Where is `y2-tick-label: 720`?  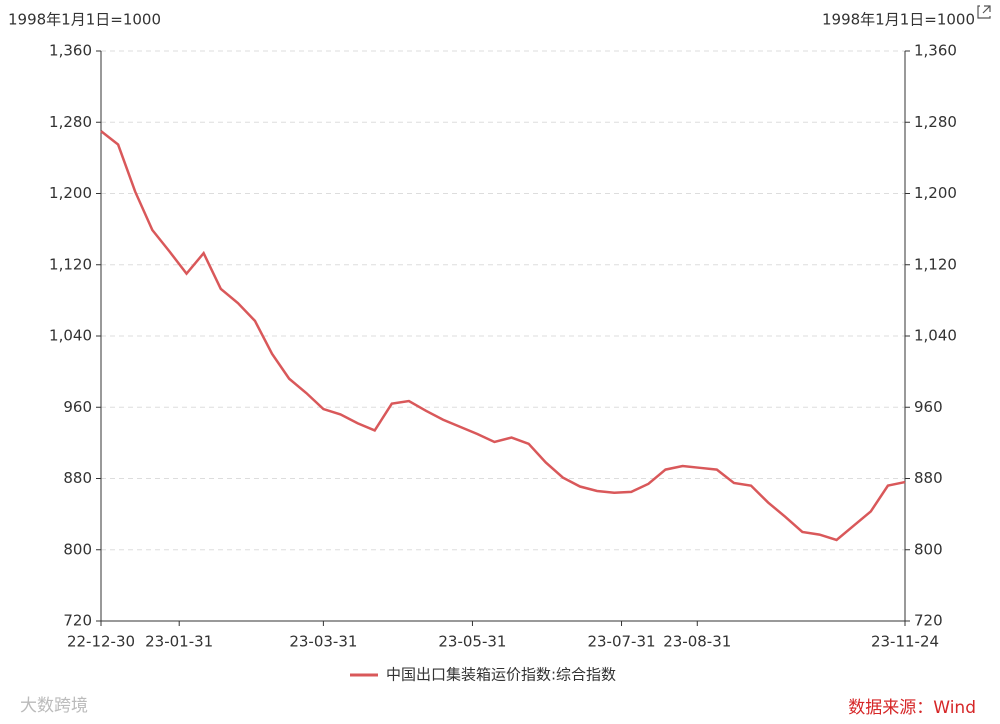
y2-tick-label: 720 is located at coordinates (928, 621).